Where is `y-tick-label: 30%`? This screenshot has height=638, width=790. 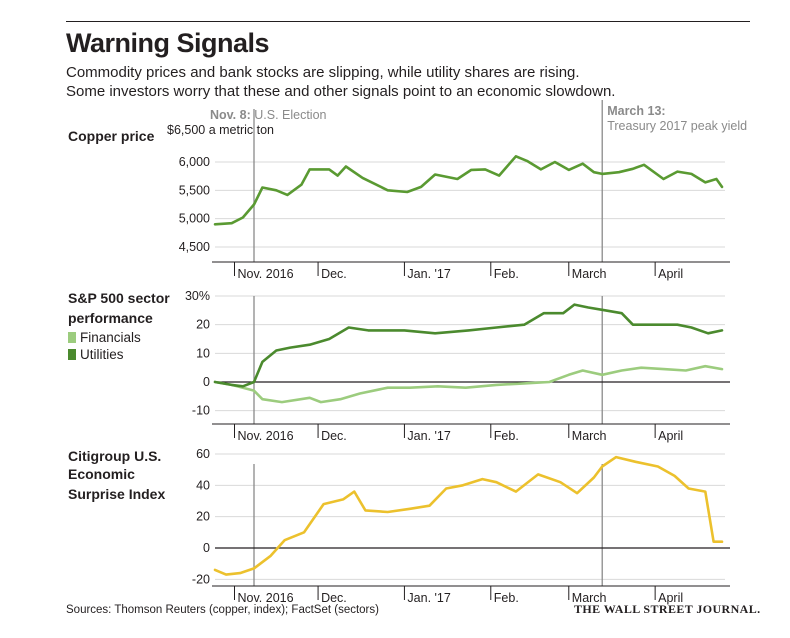 y-tick-label: 30% is located at coordinates (197, 296).